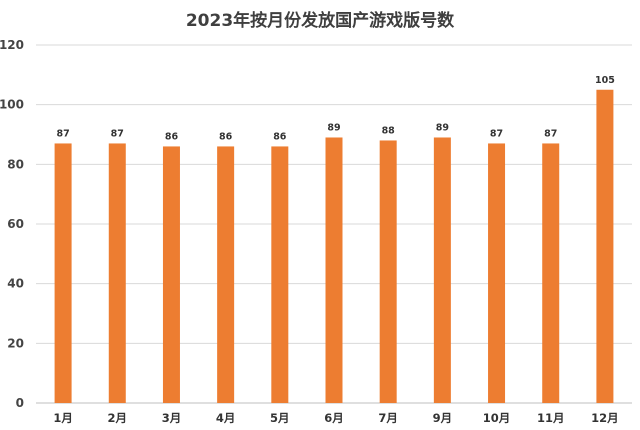 The width and height of the screenshot is (640, 430). What do you see at coordinates (605, 418) in the screenshot?
I see `x-tick-label: 12月` at bounding box center [605, 418].